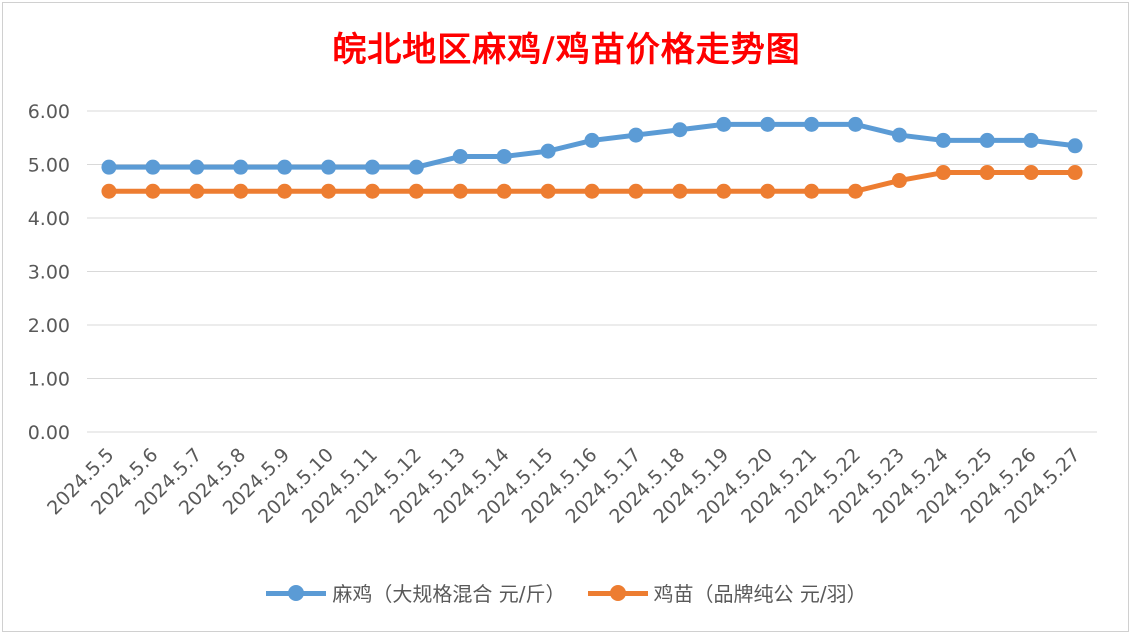  Describe the element at coordinates (49, 433) in the screenshot. I see `y-tick-label: 0.00` at that location.